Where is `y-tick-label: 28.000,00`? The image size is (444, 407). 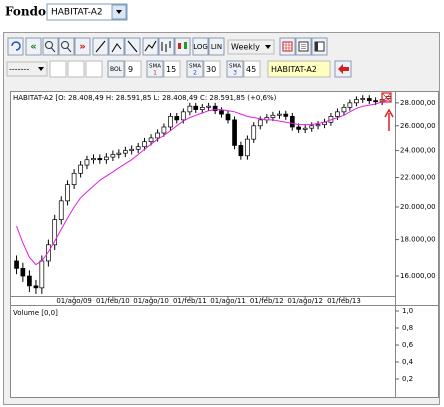
y-tick-label: 28.000,00 is located at coordinates (418, 103).